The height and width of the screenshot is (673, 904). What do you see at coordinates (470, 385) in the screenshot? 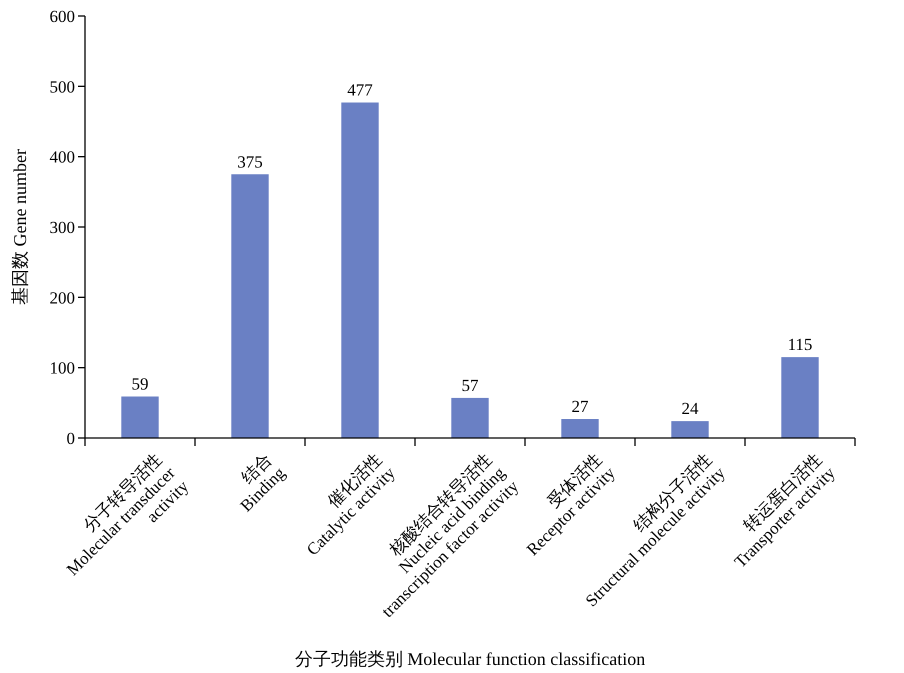
I see `data-label: 57` at bounding box center [470, 385].